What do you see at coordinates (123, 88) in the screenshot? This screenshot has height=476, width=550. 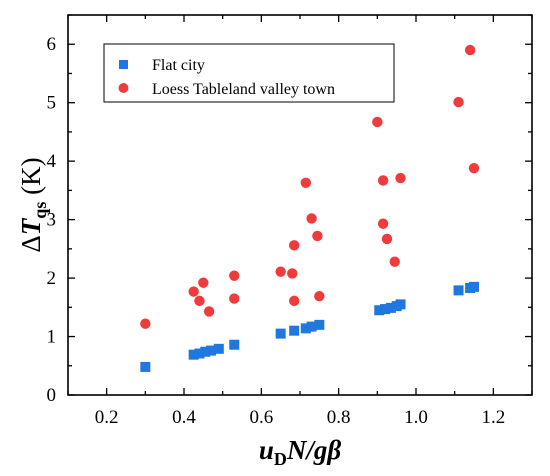 I see `legend-marker-valley-town` at bounding box center [123, 88].